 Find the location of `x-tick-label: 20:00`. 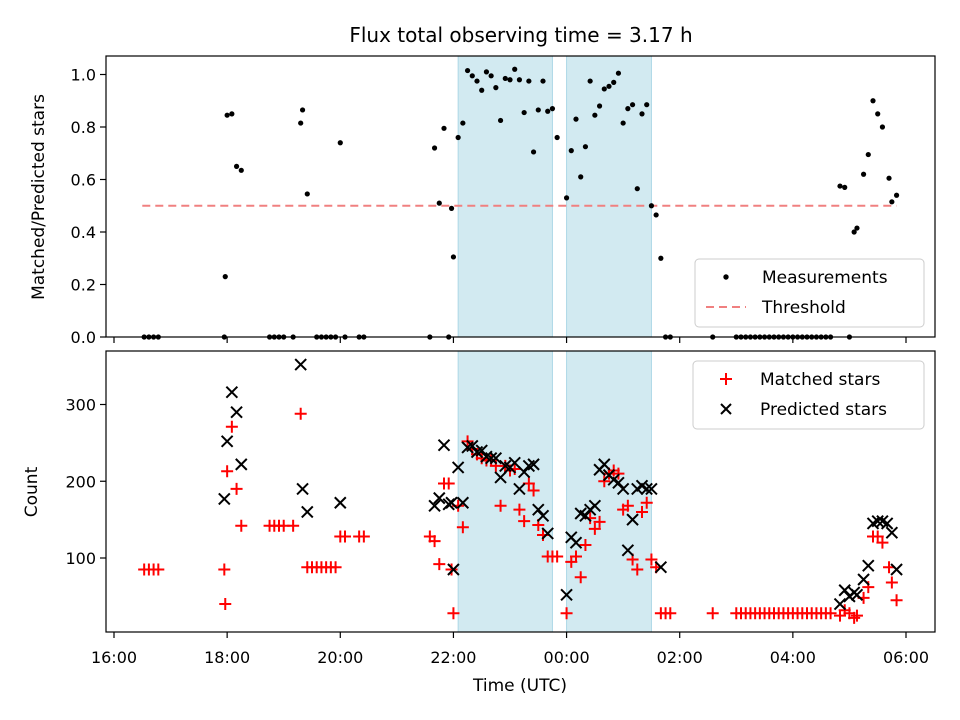

x-tick-label: 20:00 is located at coordinates (340, 657).